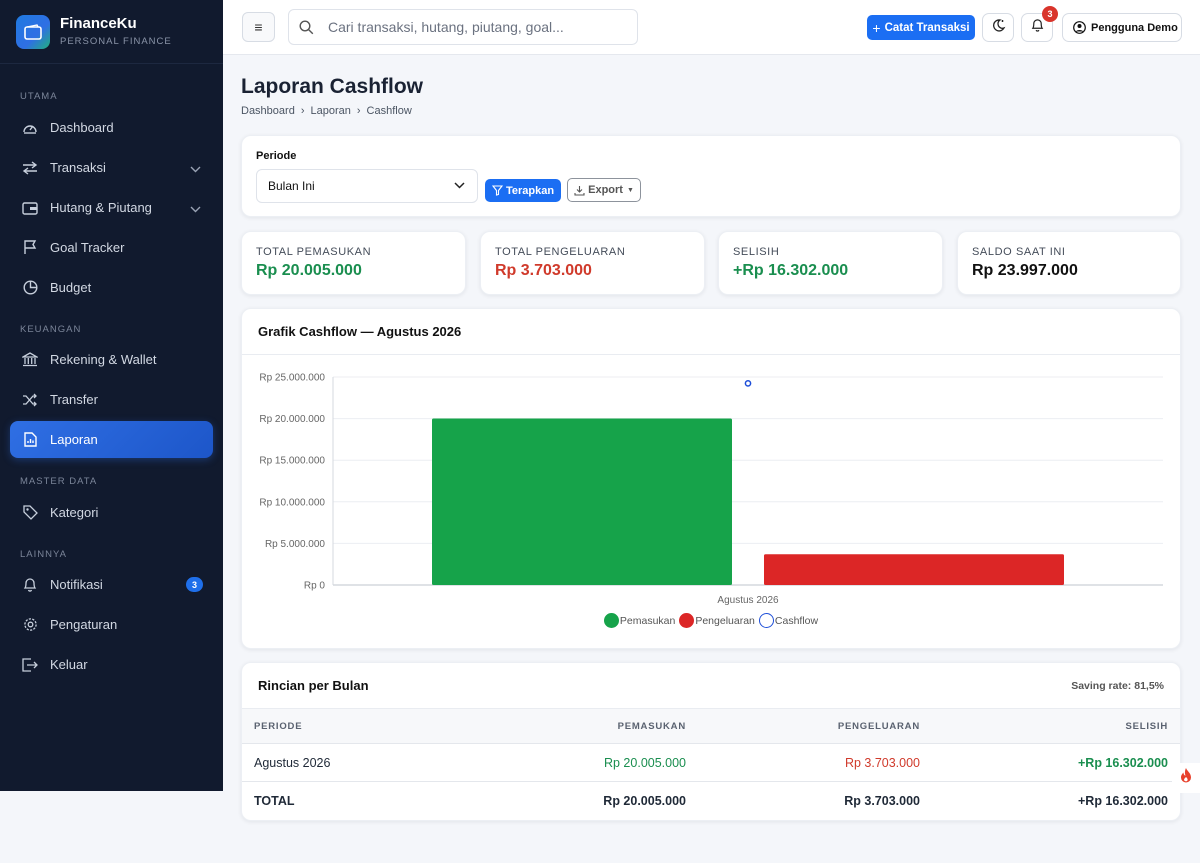 The width and height of the screenshot is (1200, 863). Describe the element at coordinates (497, 190) in the screenshot. I see `filter-funnel-icon` at that location.